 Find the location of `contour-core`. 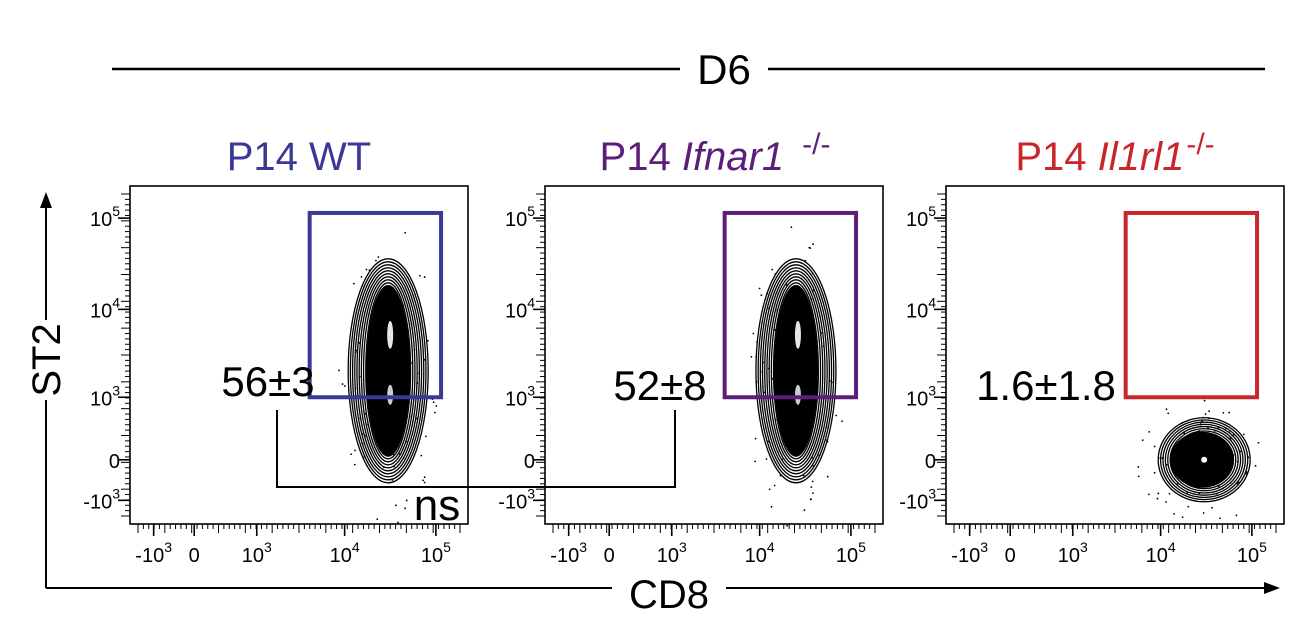

contour-core is located at coordinates (795, 370).